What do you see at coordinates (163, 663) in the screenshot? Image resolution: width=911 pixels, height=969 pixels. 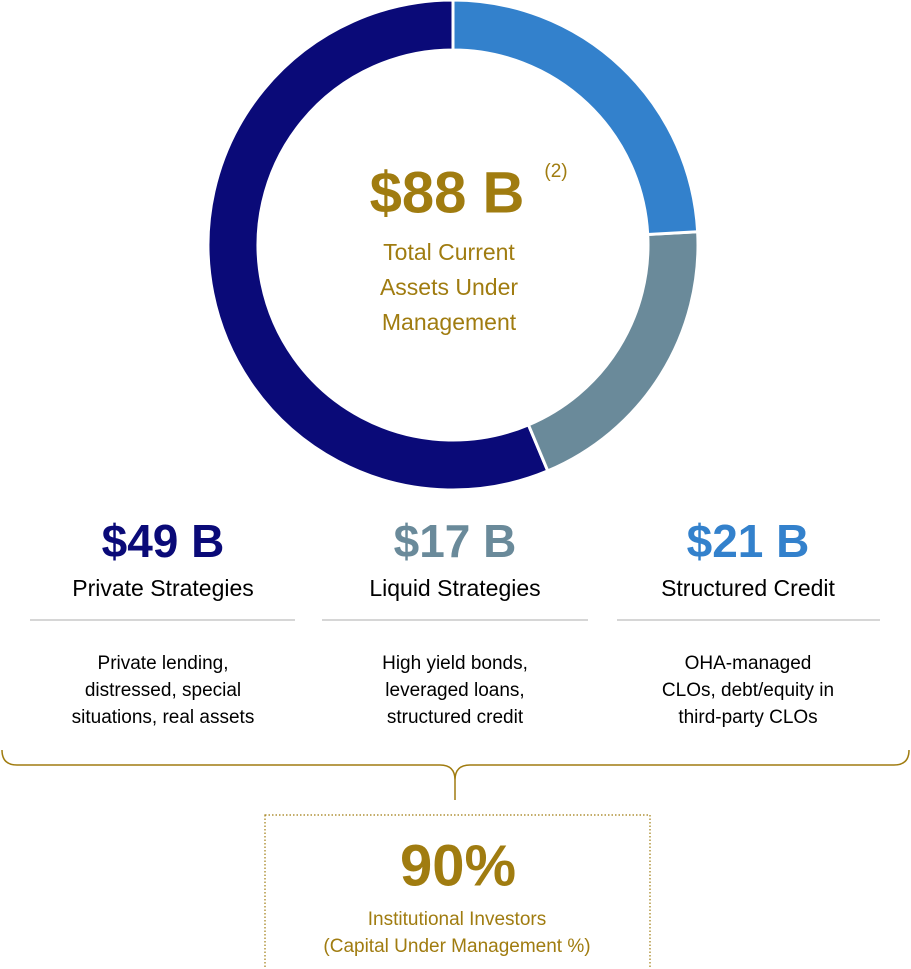 I see `segment-description: Private lending,` at bounding box center [163, 663].